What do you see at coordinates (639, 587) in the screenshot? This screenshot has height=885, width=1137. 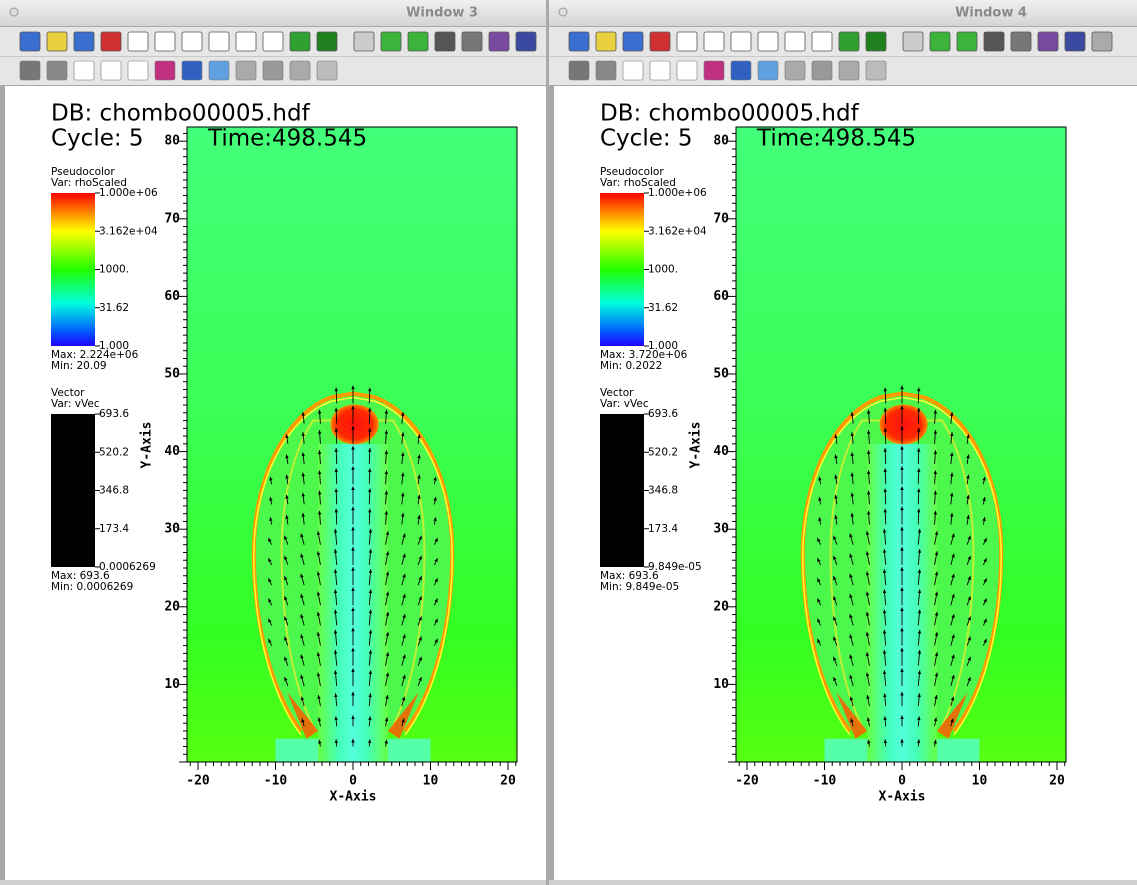 I see `legend-min: Min: 9.849e-05` at bounding box center [639, 587].